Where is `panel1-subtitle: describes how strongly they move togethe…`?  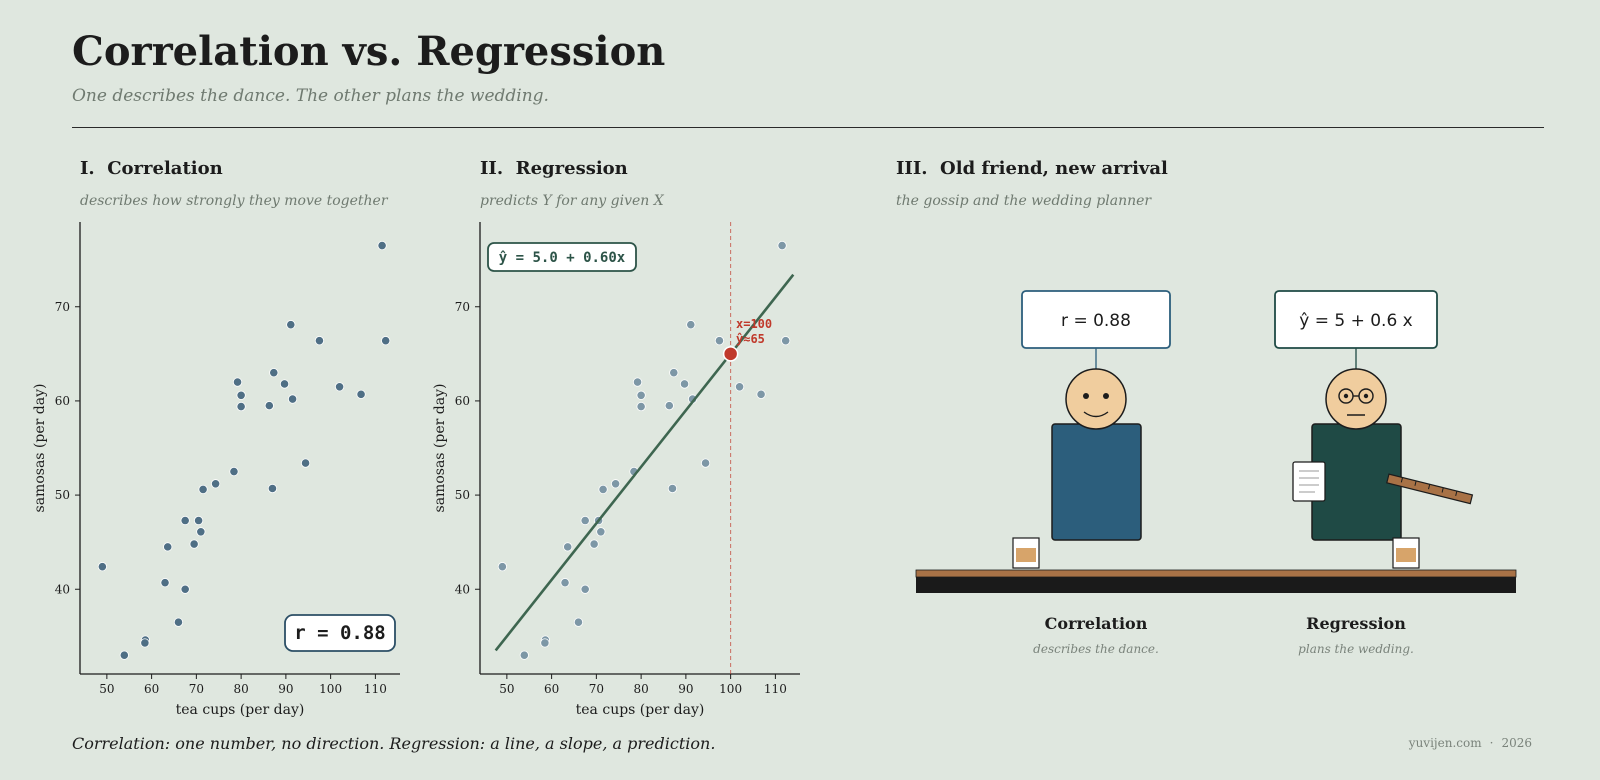
panel1-subtitle: describes how strongly they move togethe… is located at coordinates (234, 201).